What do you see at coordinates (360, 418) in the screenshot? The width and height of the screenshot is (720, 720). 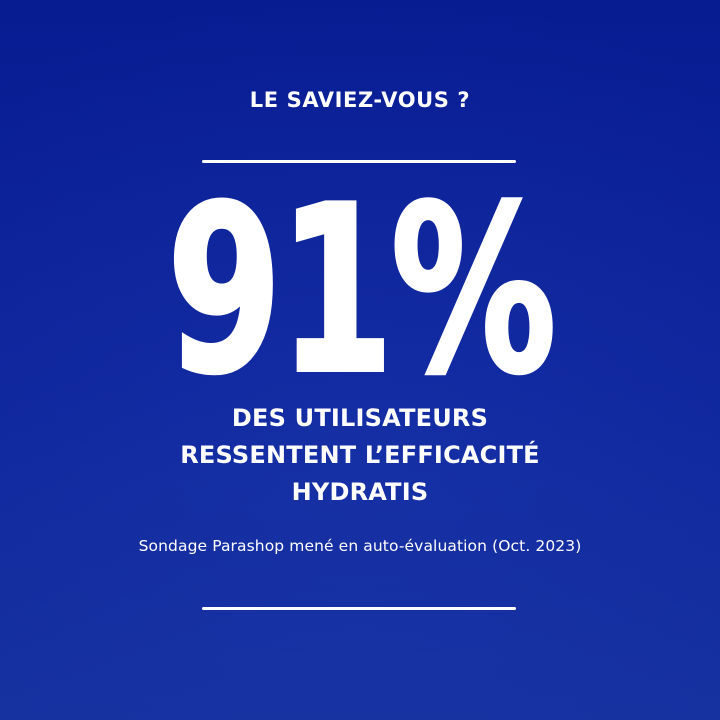 I see `stat-caption-line-1: DES UTILISATEURS` at bounding box center [360, 418].